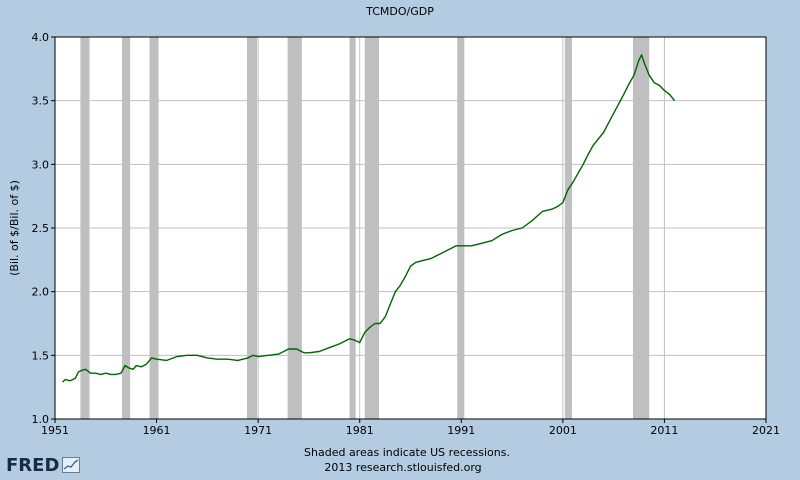 The width and height of the screenshot is (800, 480). What do you see at coordinates (402, 467) in the screenshot?
I see `source-note: 2013 research.stlouisfed.org` at bounding box center [402, 467].